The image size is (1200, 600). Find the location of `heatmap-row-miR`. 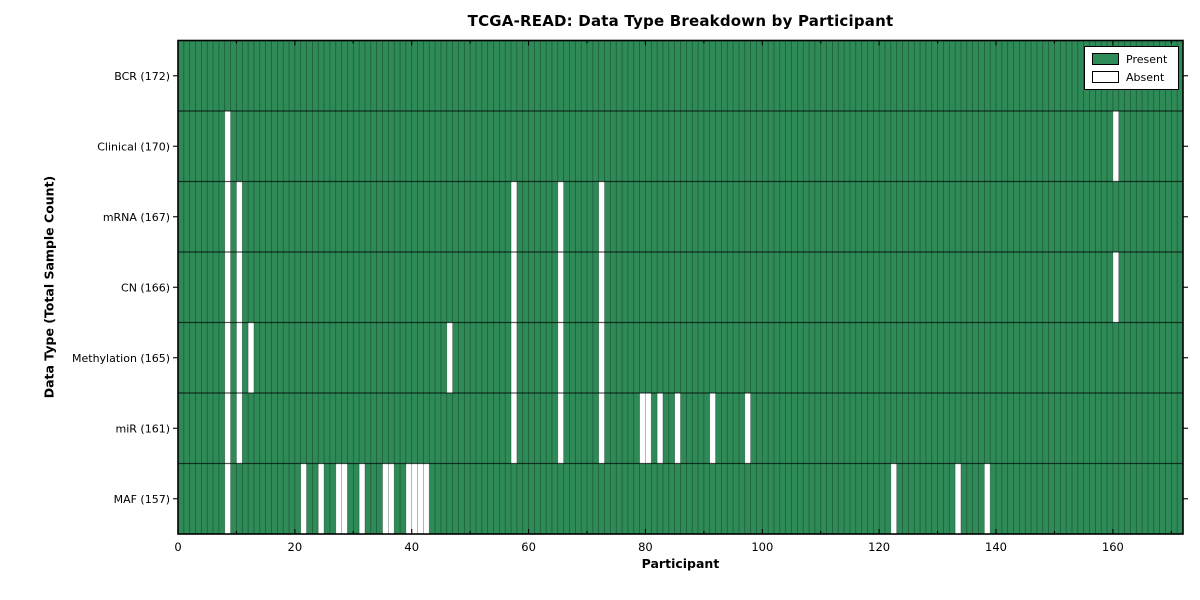

heatmap-row-miR is located at coordinates (680, 428).